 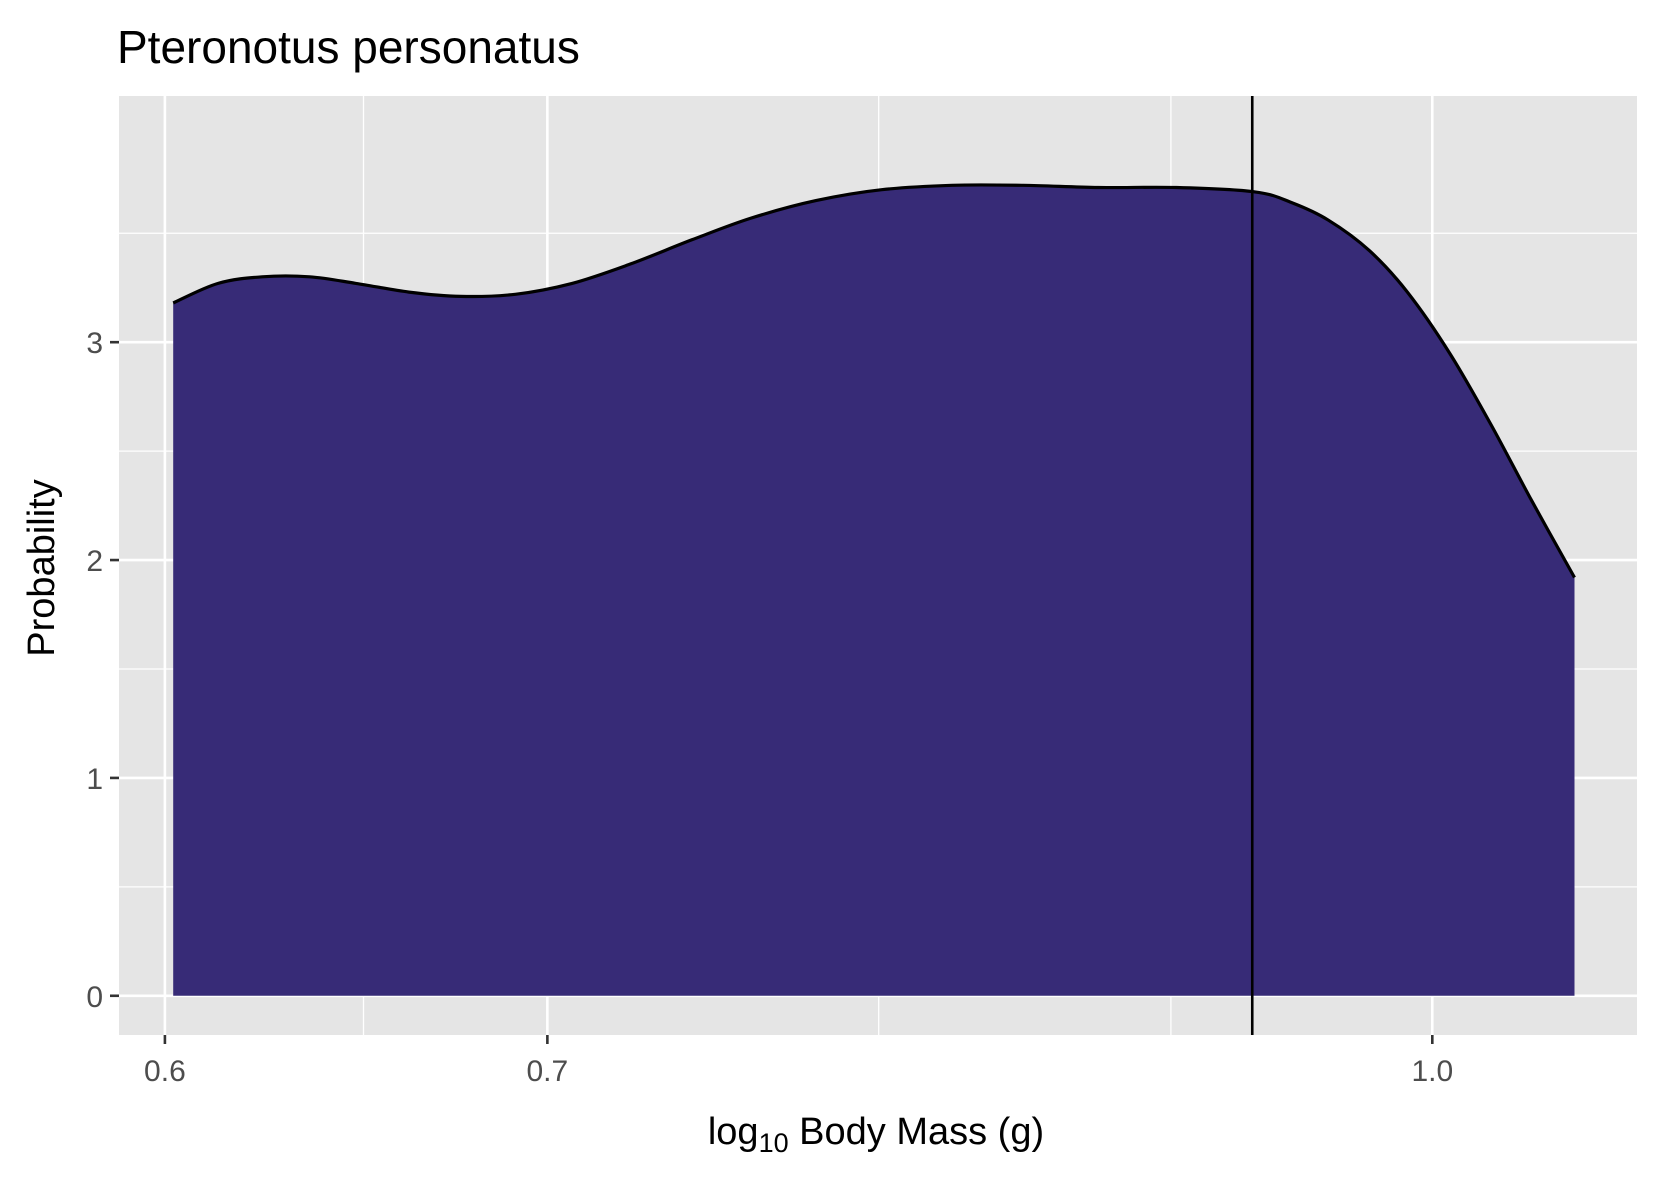 What do you see at coordinates (548, 1071) in the screenshot?
I see `x-tick-label: 0.7` at bounding box center [548, 1071].